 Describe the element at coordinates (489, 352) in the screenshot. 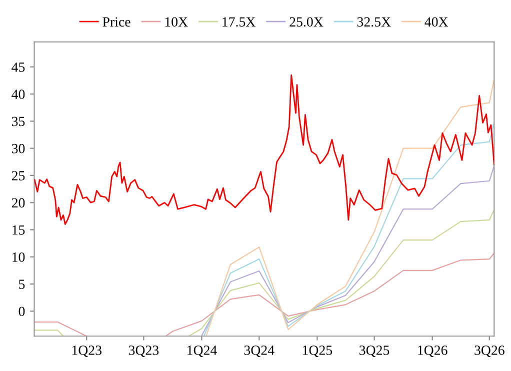

I see `x-tick-label: 3Q26` at that location.